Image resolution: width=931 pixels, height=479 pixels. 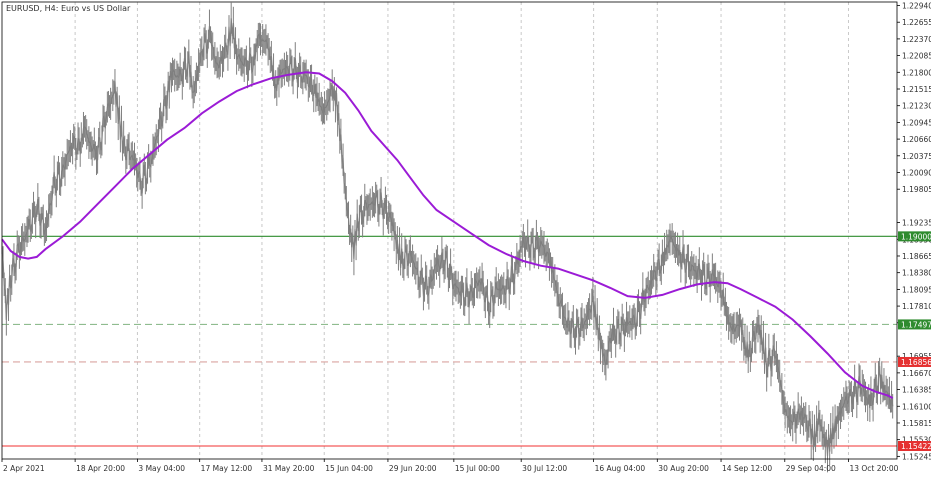 I want to click on level-1.19000-tag-label: 1.19000, so click(x=916, y=236).